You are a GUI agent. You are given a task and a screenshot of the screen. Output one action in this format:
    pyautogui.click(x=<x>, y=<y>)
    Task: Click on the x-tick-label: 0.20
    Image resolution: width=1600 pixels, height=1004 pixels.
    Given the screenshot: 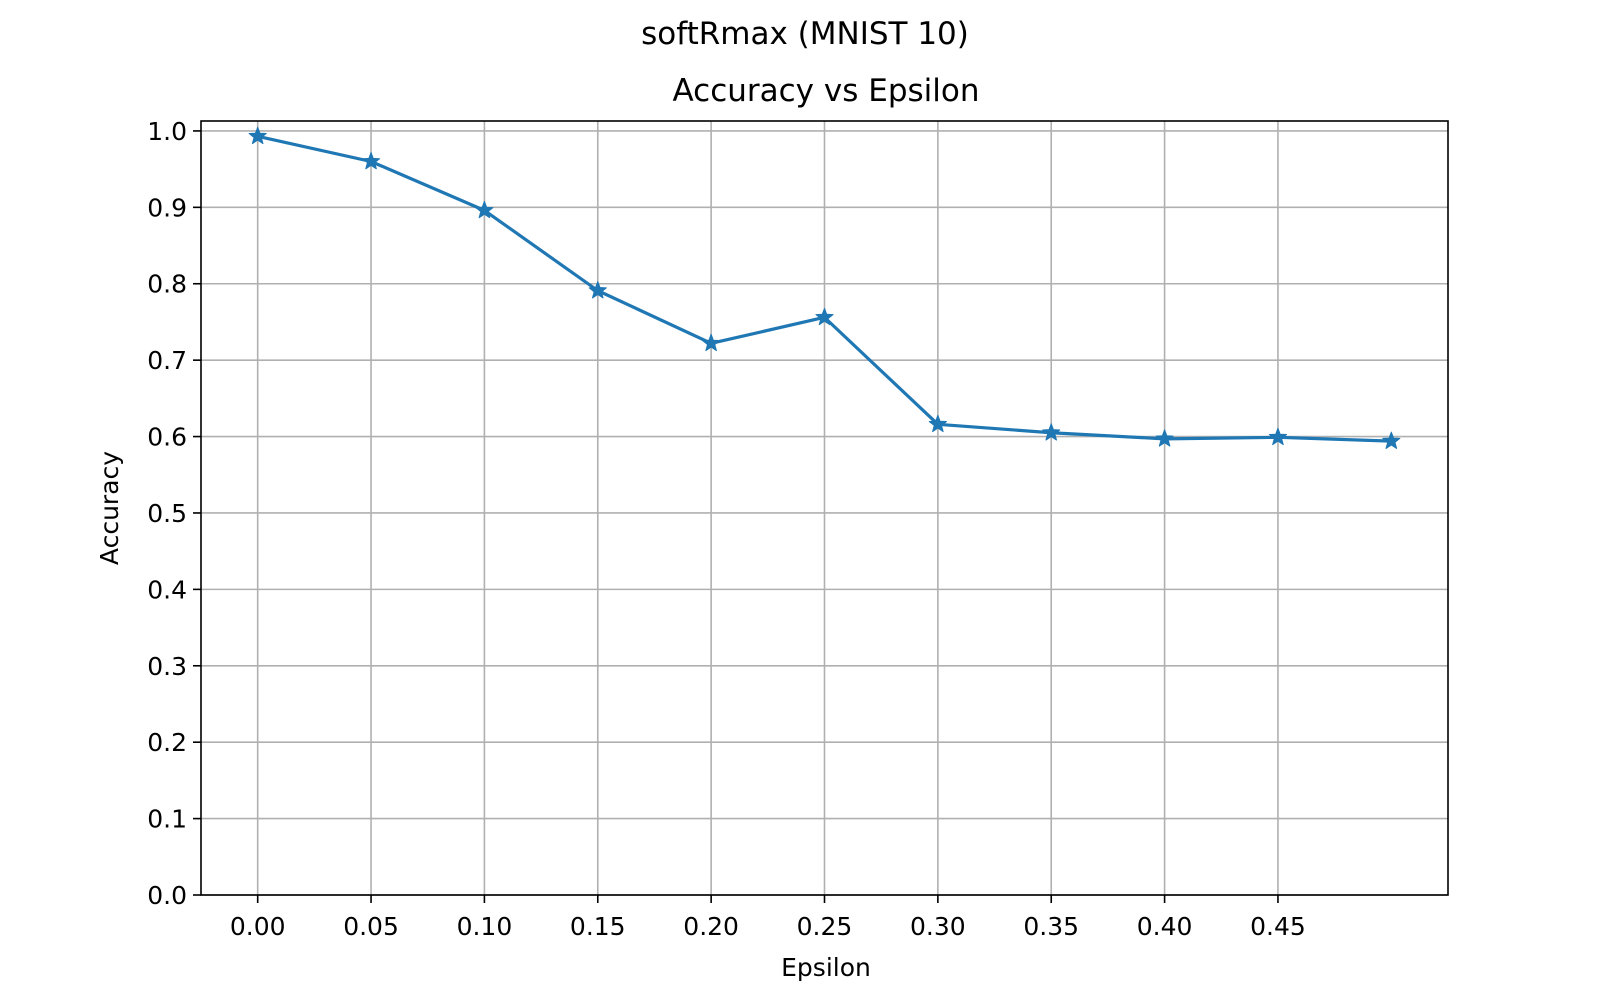 What is the action you would take?
    pyautogui.click(x=711, y=926)
    